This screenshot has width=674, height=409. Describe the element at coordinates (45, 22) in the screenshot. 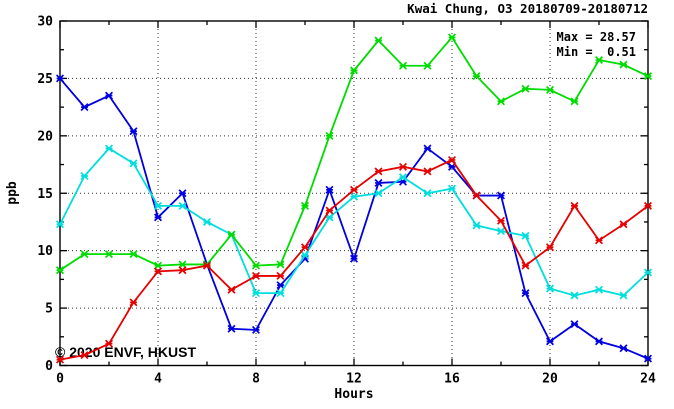

I see `y-tick-label: 30` at that location.